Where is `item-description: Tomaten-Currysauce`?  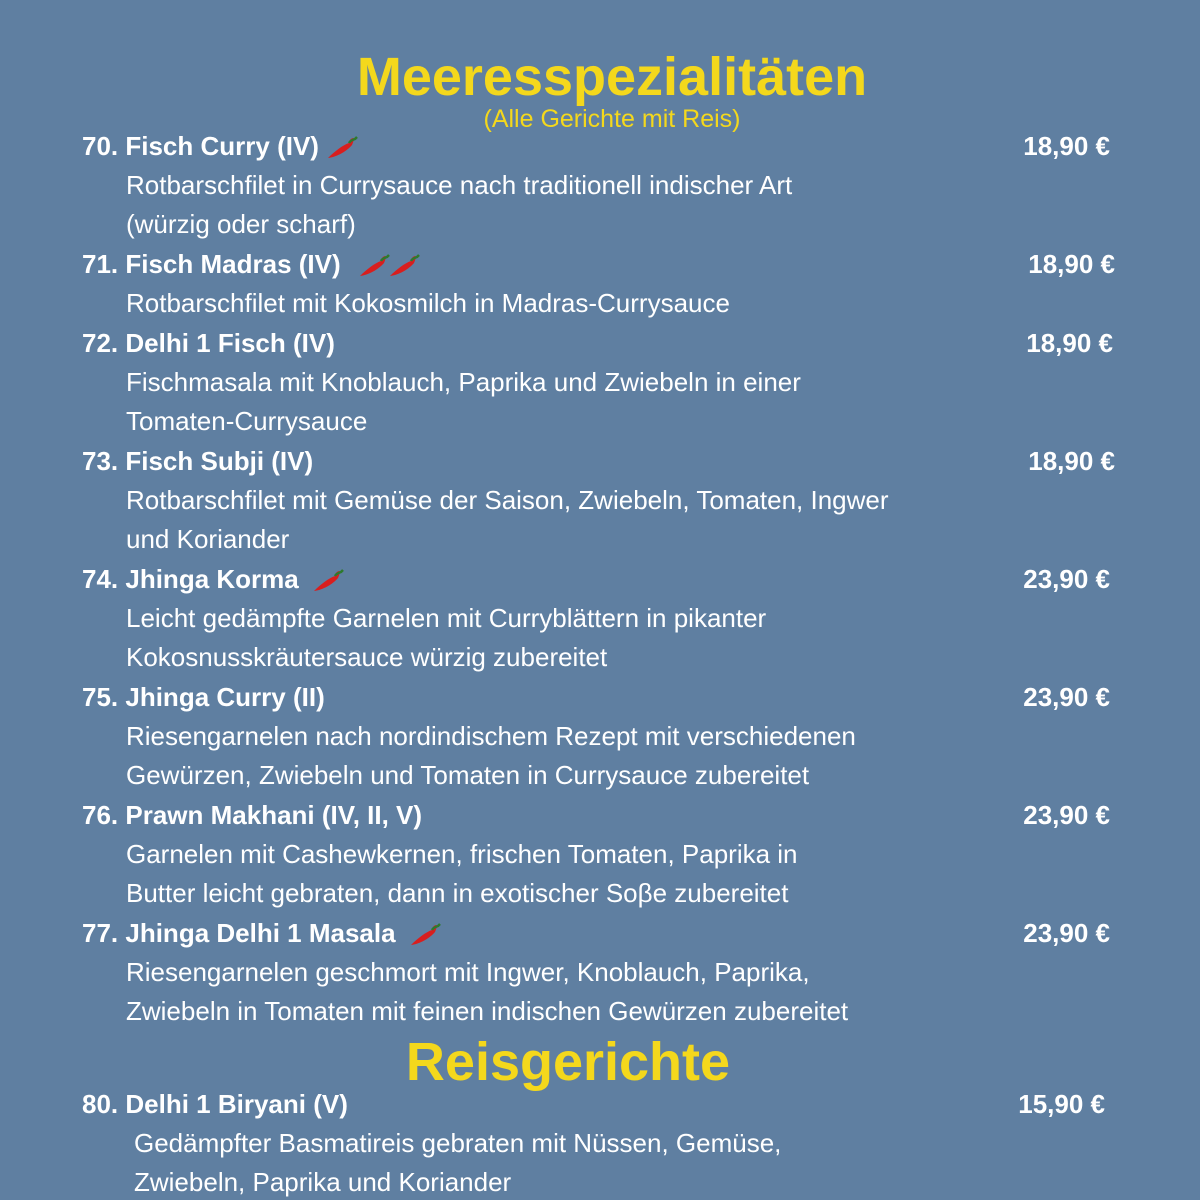
item-description: Tomaten-Currysauce is located at coordinates (247, 421).